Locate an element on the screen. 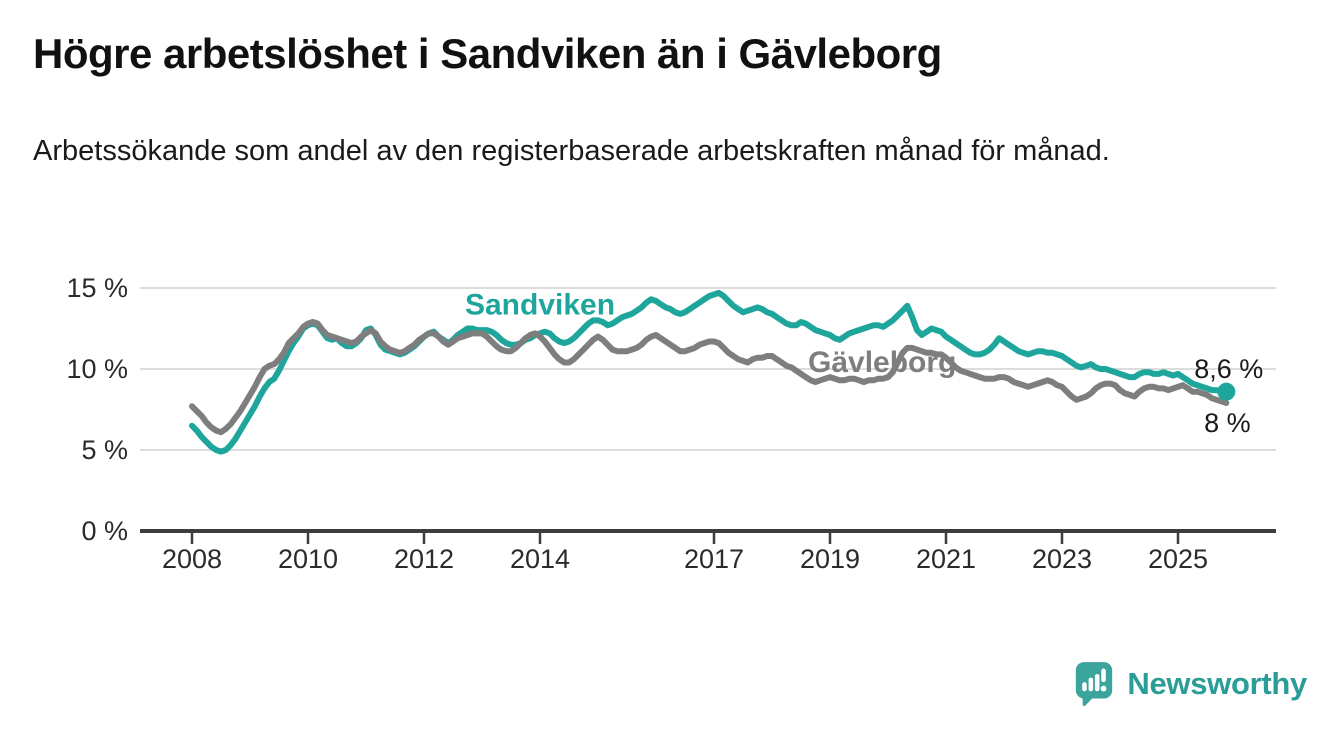  exclamation-bar is located at coordinates (1104, 675).